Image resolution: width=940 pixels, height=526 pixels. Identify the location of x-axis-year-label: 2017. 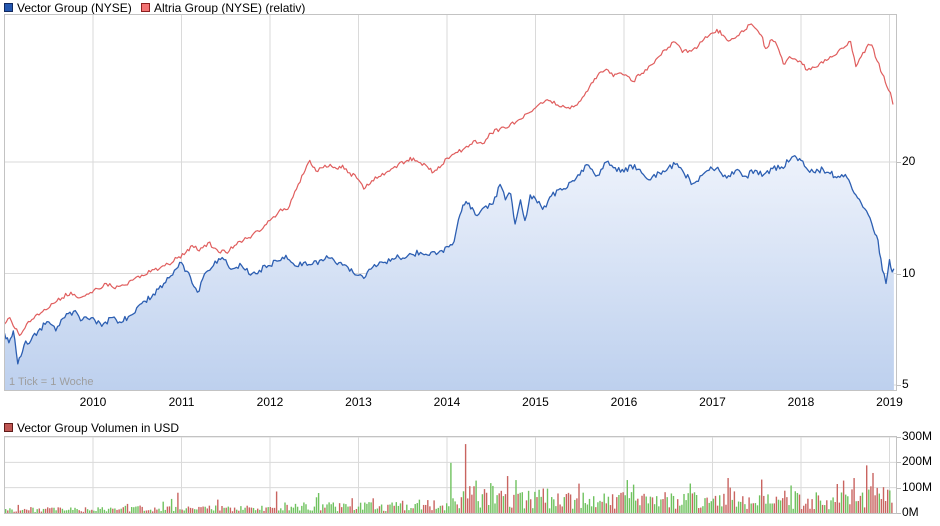
(712, 402).